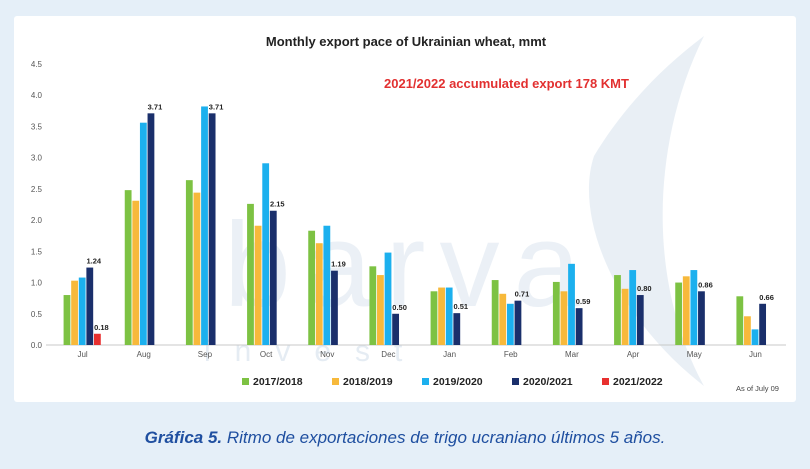  I want to click on legend-label: 2020/2021, so click(548, 382).